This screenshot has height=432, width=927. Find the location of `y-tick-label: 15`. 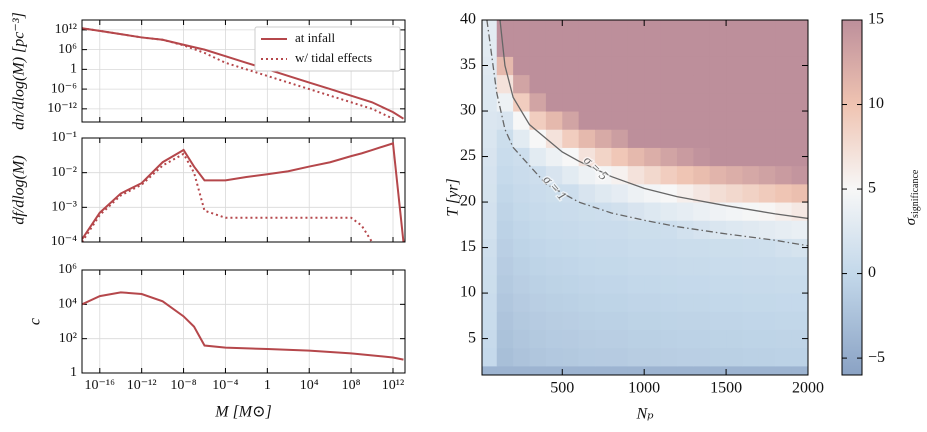

y-tick-label: 15 is located at coordinates (468, 246).